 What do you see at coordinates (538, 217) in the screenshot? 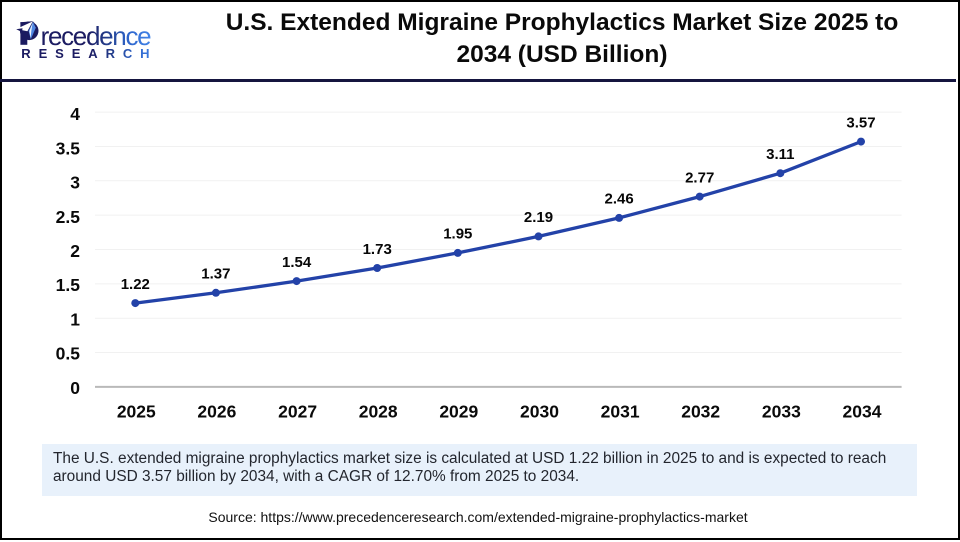
I see `svg-text: 2.19` at bounding box center [538, 217].